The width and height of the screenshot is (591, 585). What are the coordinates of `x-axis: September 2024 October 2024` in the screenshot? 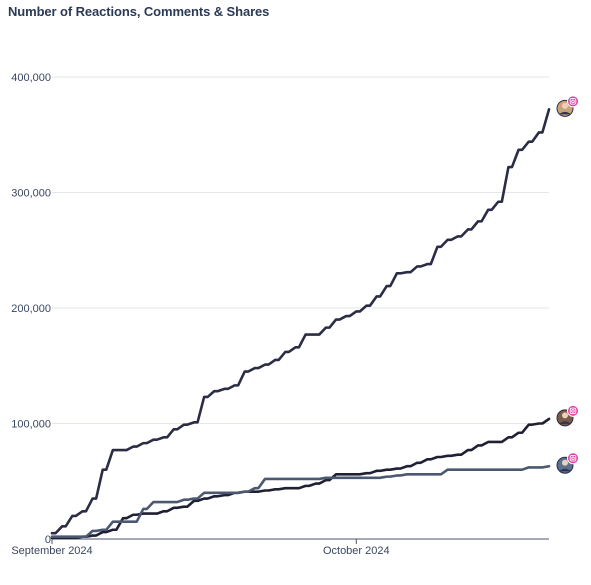 It's located at (280, 547).